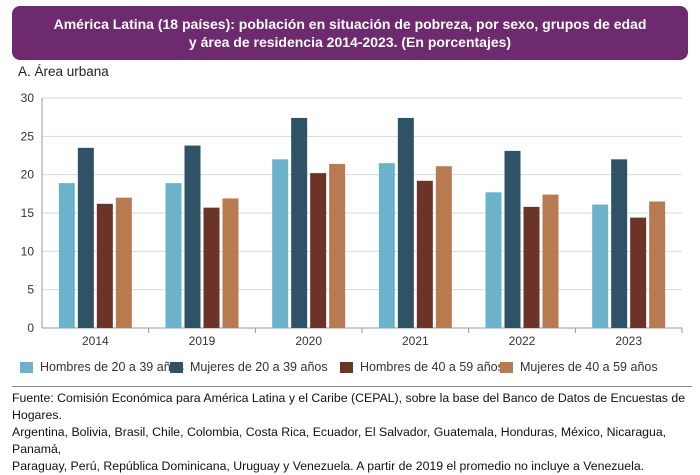  What do you see at coordinates (589, 367) in the screenshot?
I see `legend-label: Mujeres de 40 a 59 años` at bounding box center [589, 367].